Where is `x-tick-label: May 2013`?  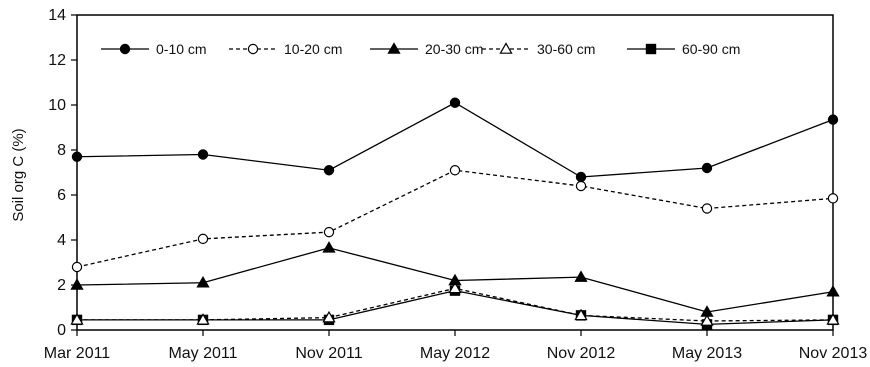
x-tick-label: May 2013 is located at coordinates (707, 353).